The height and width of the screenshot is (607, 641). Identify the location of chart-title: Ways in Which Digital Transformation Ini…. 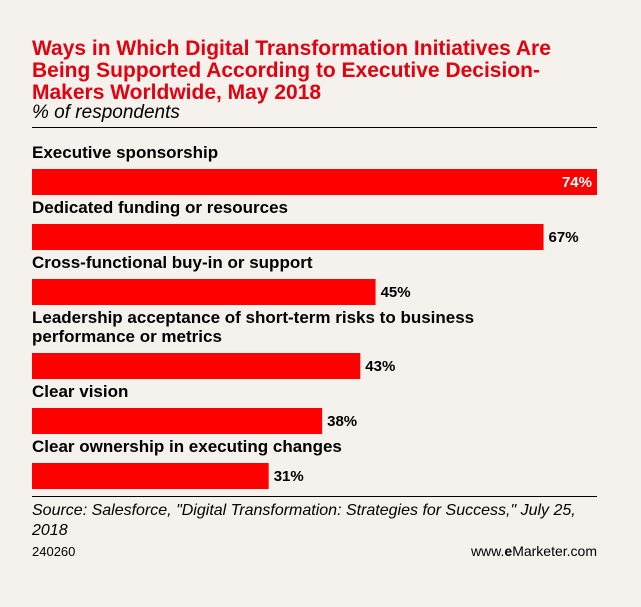
(291, 70).